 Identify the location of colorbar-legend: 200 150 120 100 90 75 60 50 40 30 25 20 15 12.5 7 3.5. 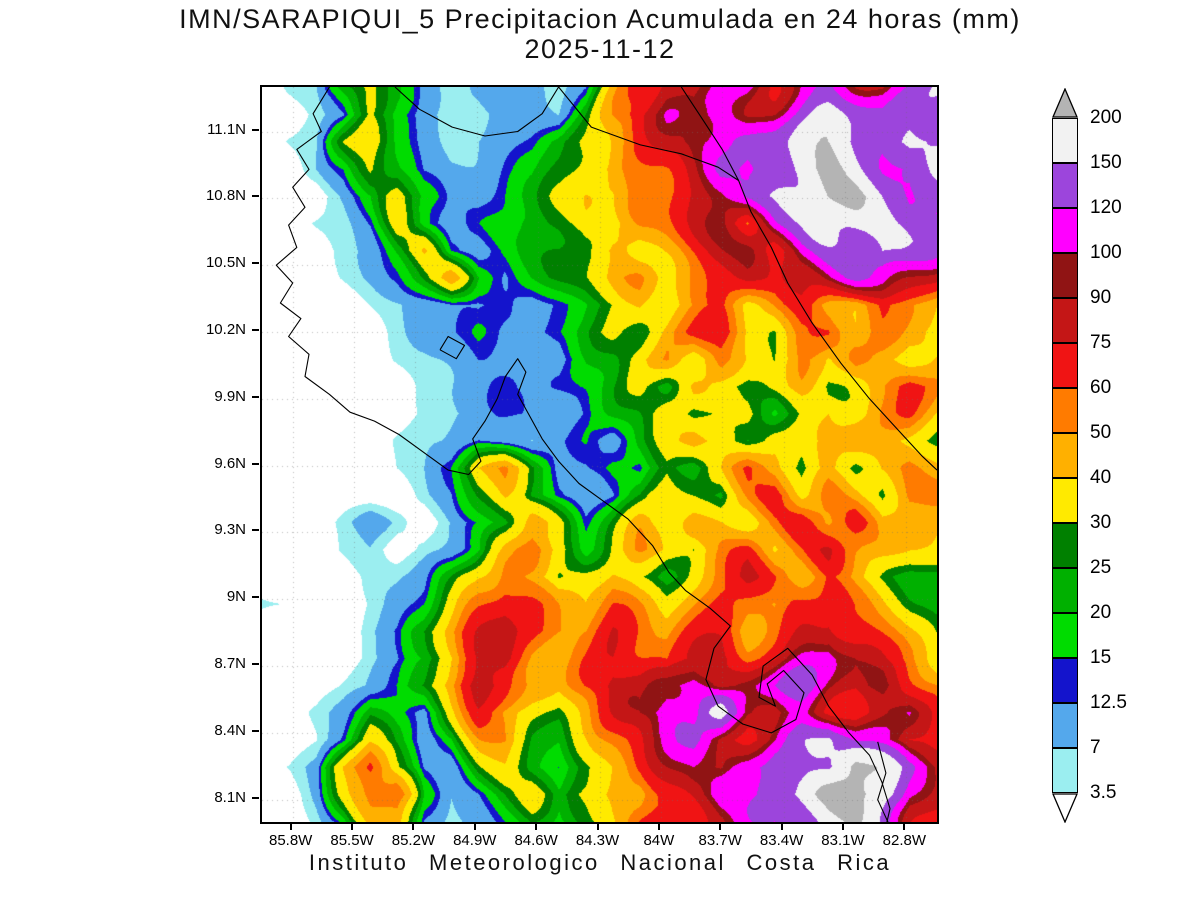
(1122, 458).